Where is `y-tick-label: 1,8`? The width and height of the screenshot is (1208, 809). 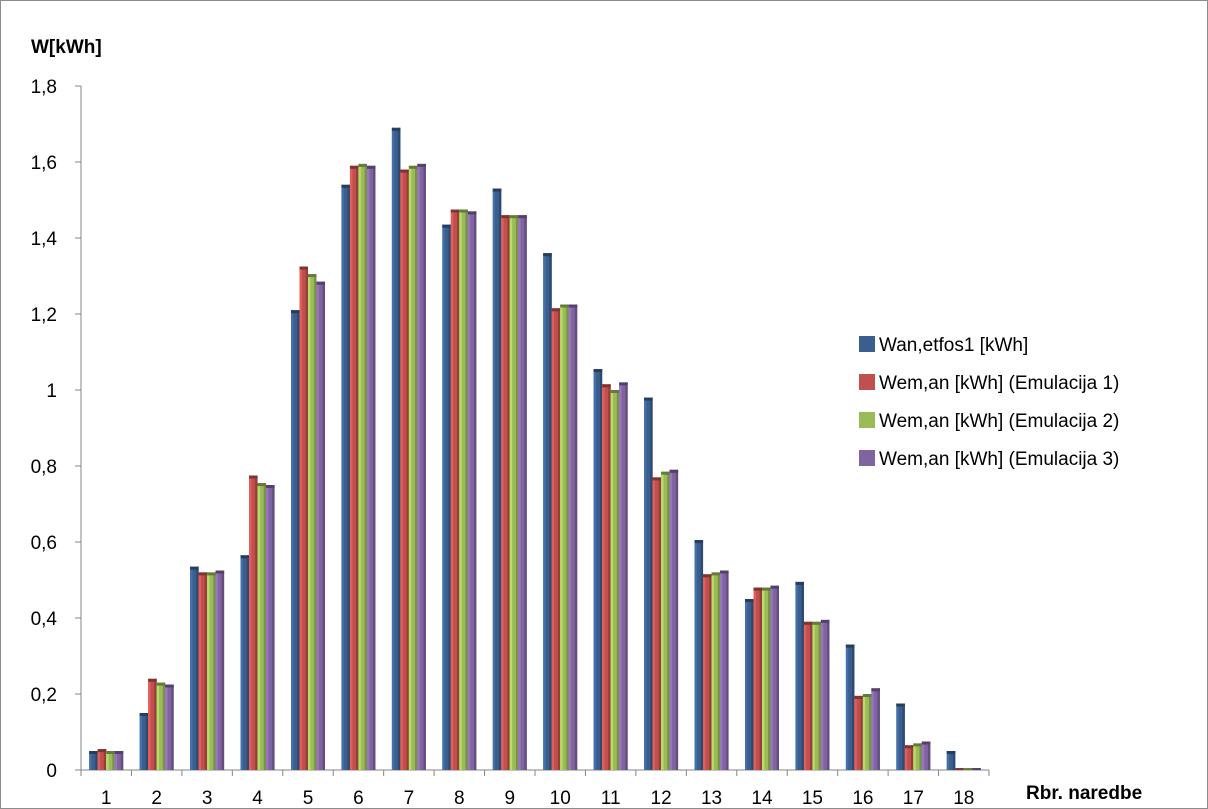 y-tick-label: 1,8 is located at coordinates (44, 87).